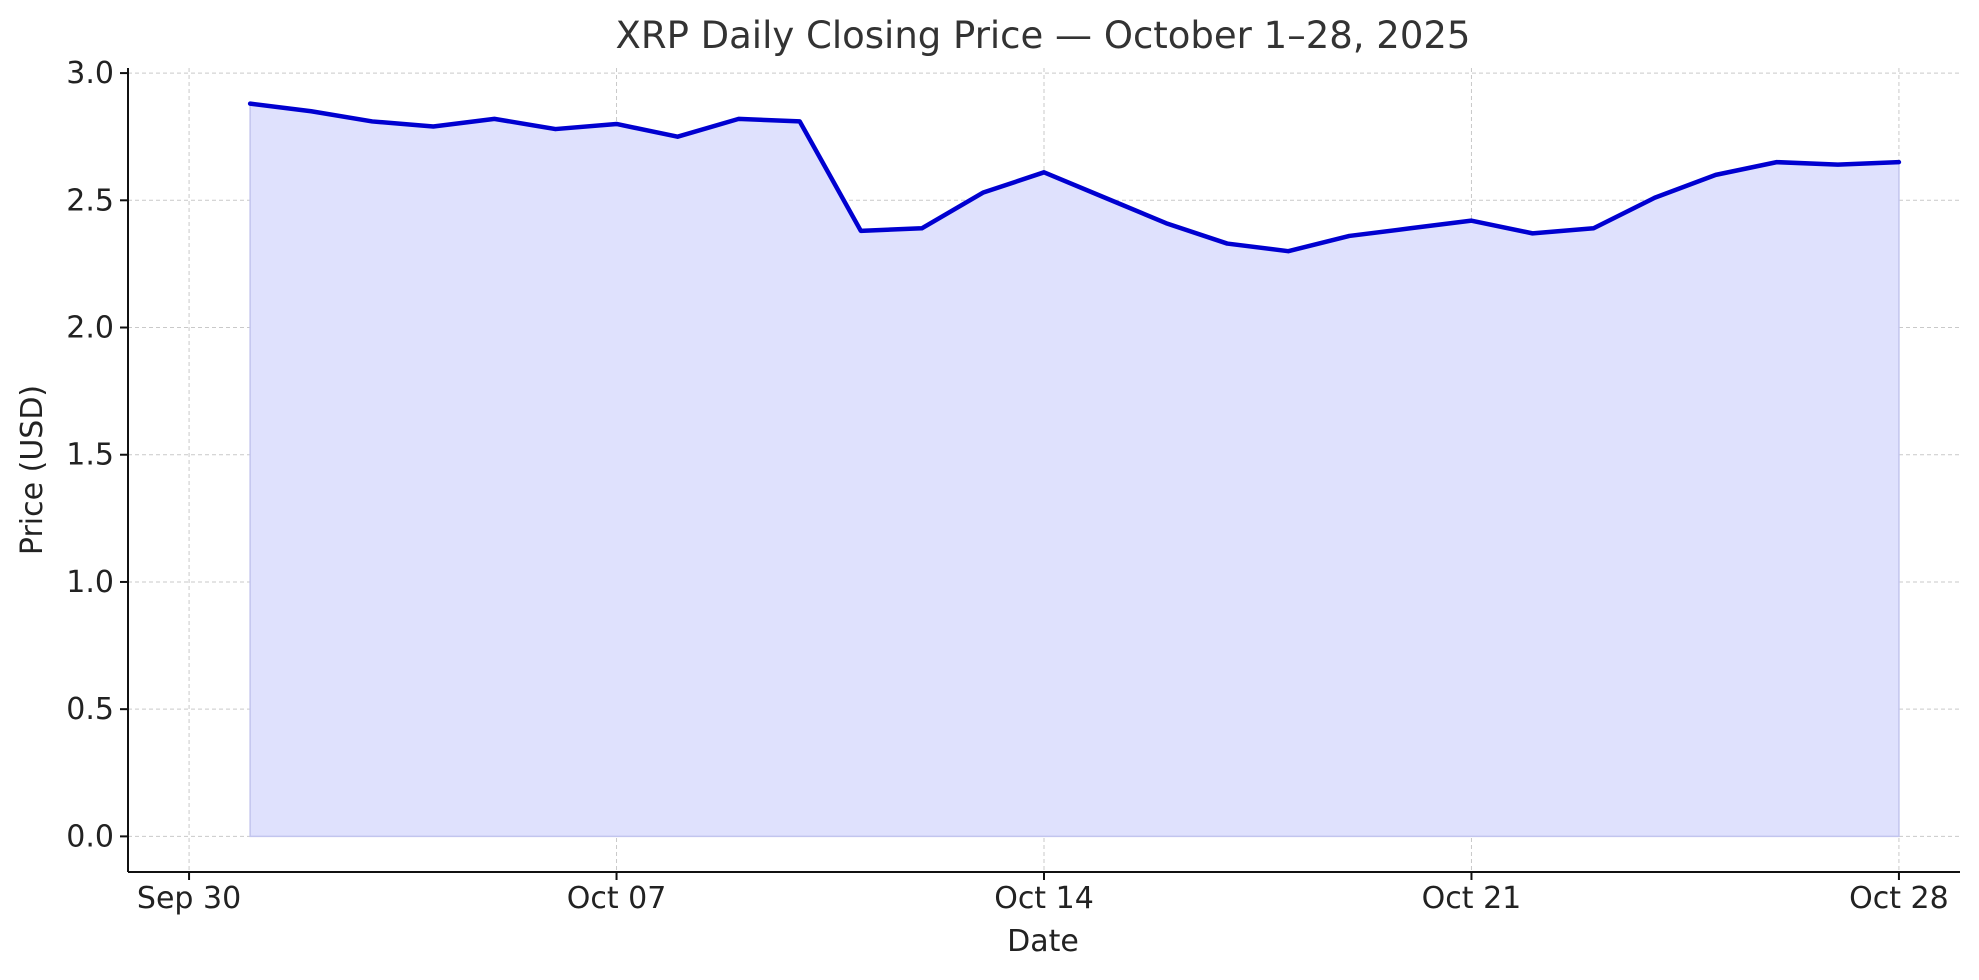 The image size is (1979, 980). I want to click on y-tick-label: 1.0, so click(90, 582).